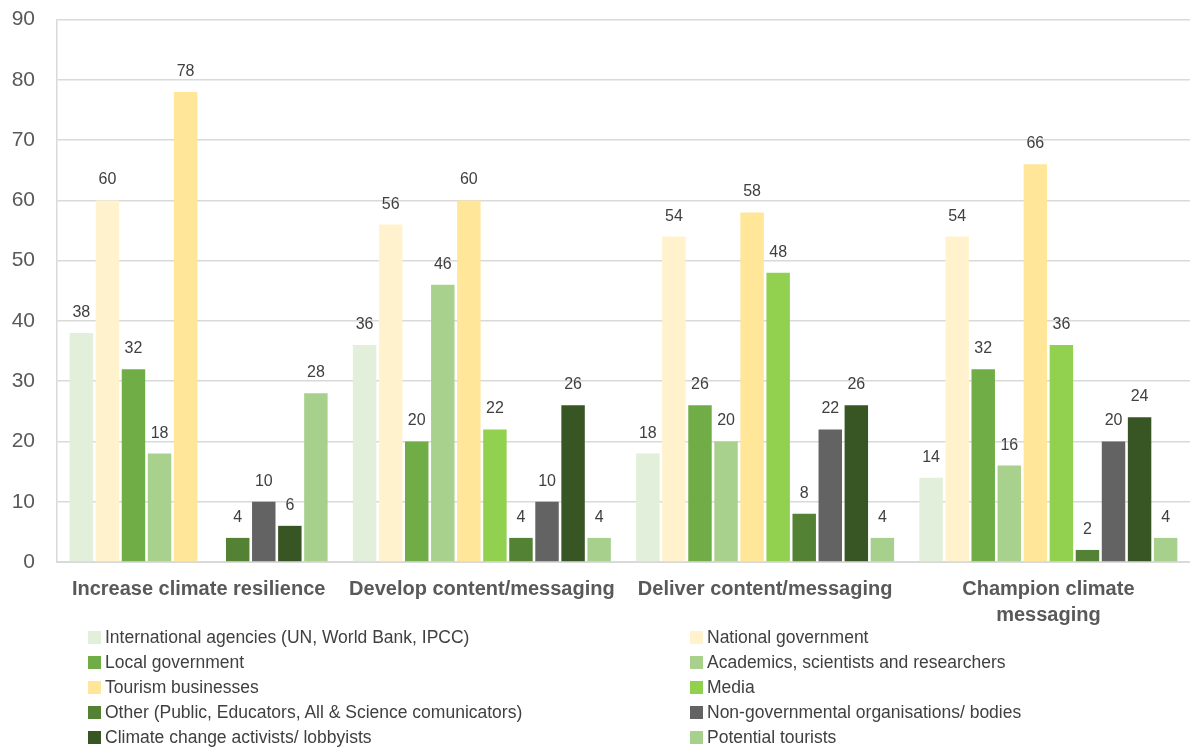 This screenshot has height=749, width=1190. What do you see at coordinates (238, 737) in the screenshot?
I see `legend-label: Climate change activists/ lobbyists` at bounding box center [238, 737].